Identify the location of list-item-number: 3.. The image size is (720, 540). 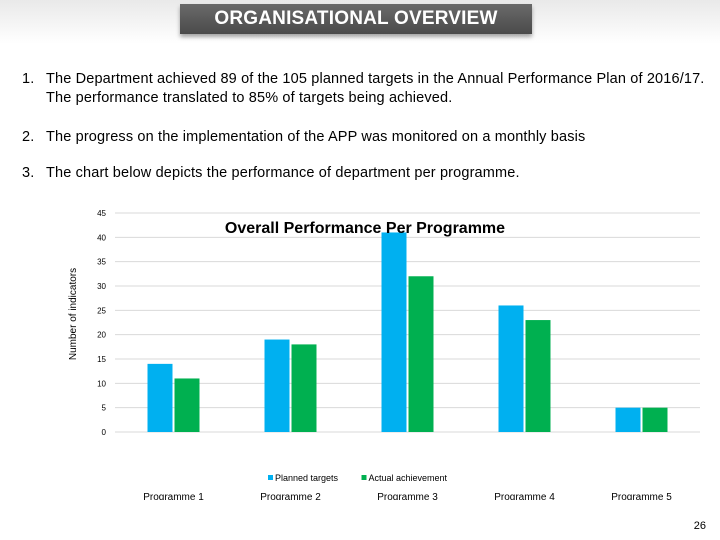
(28, 173).